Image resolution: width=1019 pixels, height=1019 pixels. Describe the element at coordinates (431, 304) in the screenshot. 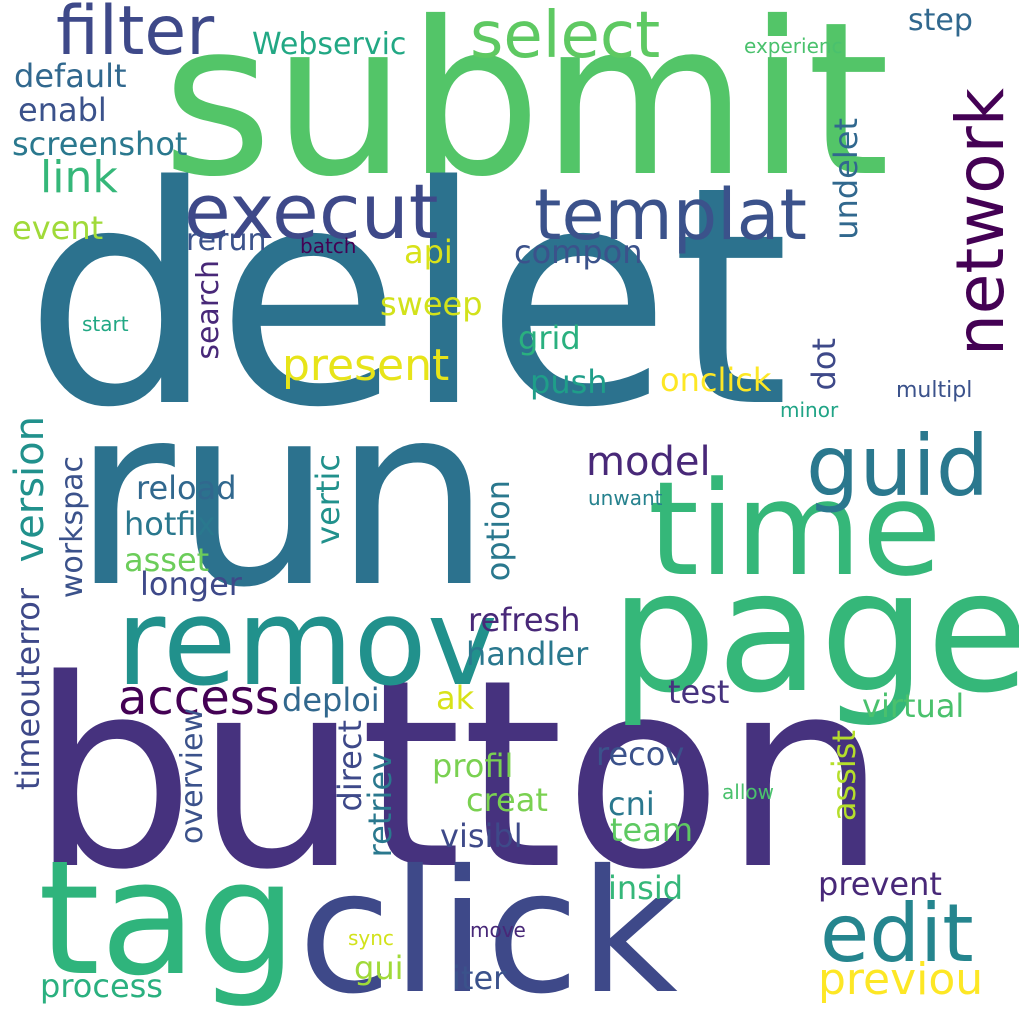

I see `word-sweep: sweep` at that location.